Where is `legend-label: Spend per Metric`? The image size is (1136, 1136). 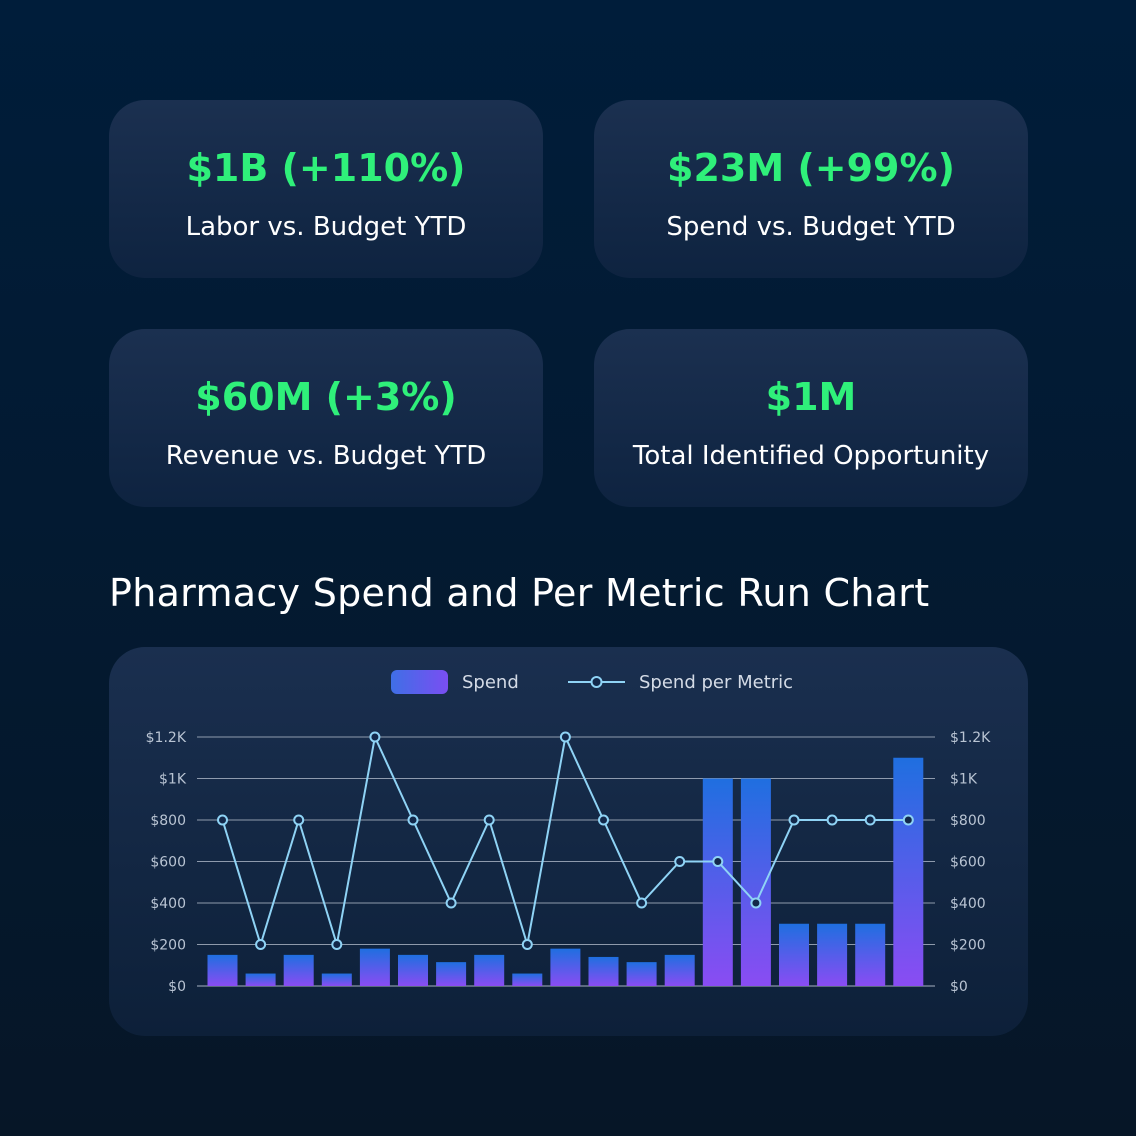
legend-label: Spend per Metric is located at coordinates (716, 682).